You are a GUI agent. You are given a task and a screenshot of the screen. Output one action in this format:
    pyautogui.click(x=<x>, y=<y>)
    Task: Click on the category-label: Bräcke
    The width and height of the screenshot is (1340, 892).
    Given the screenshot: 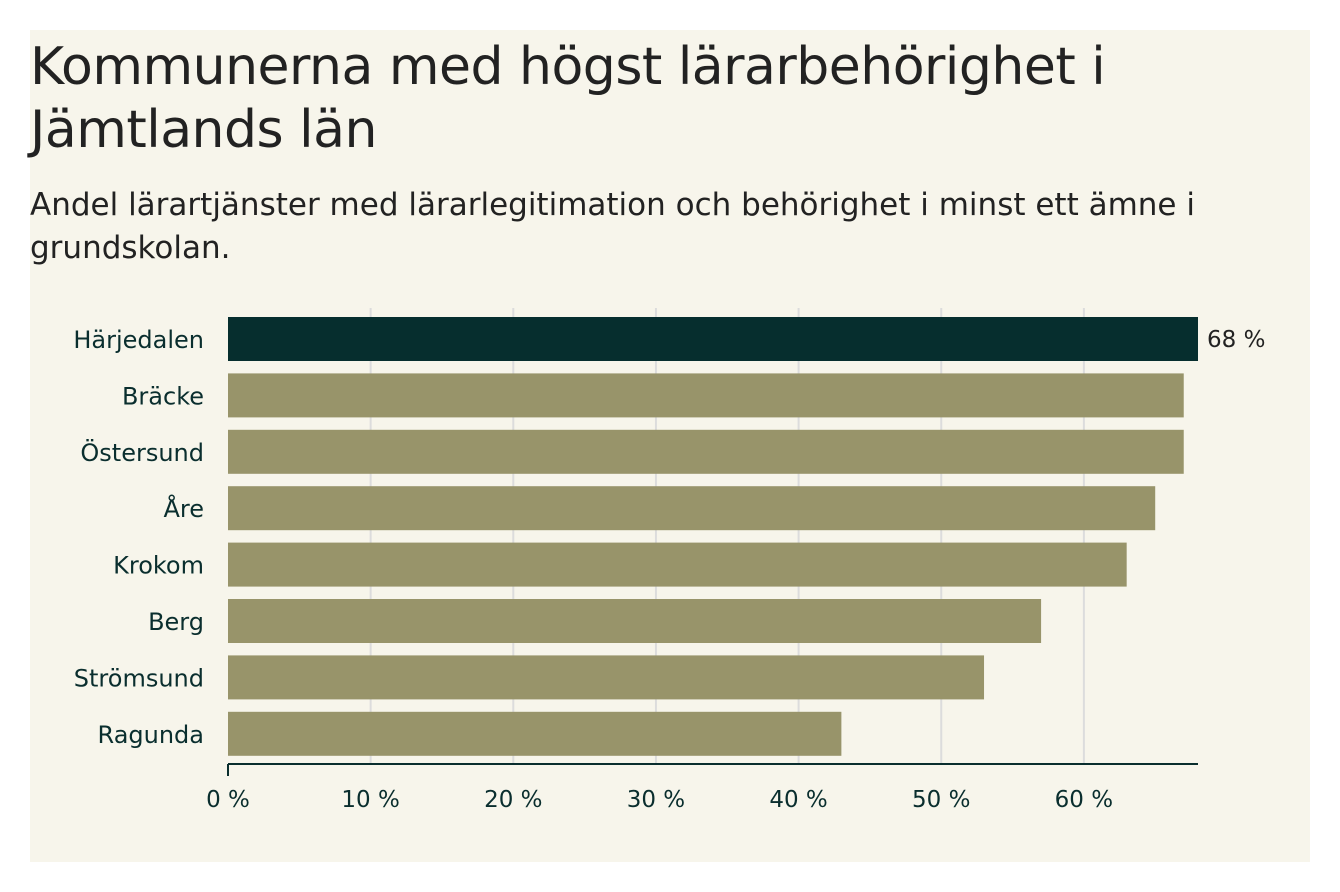 What is the action you would take?
    pyautogui.click(x=163, y=396)
    